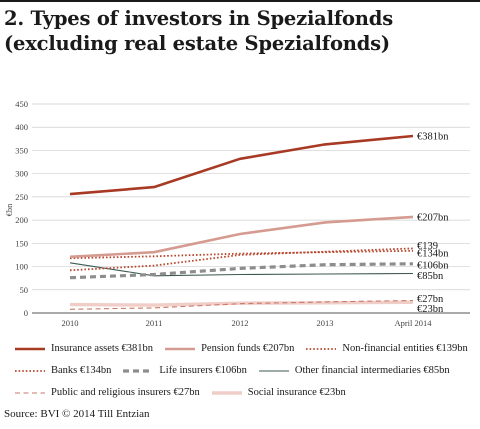 Image resolution: width=480 pixels, height=429 pixels. Describe the element at coordinates (241, 165) in the screenshot. I see `series-line-insurance` at that location.